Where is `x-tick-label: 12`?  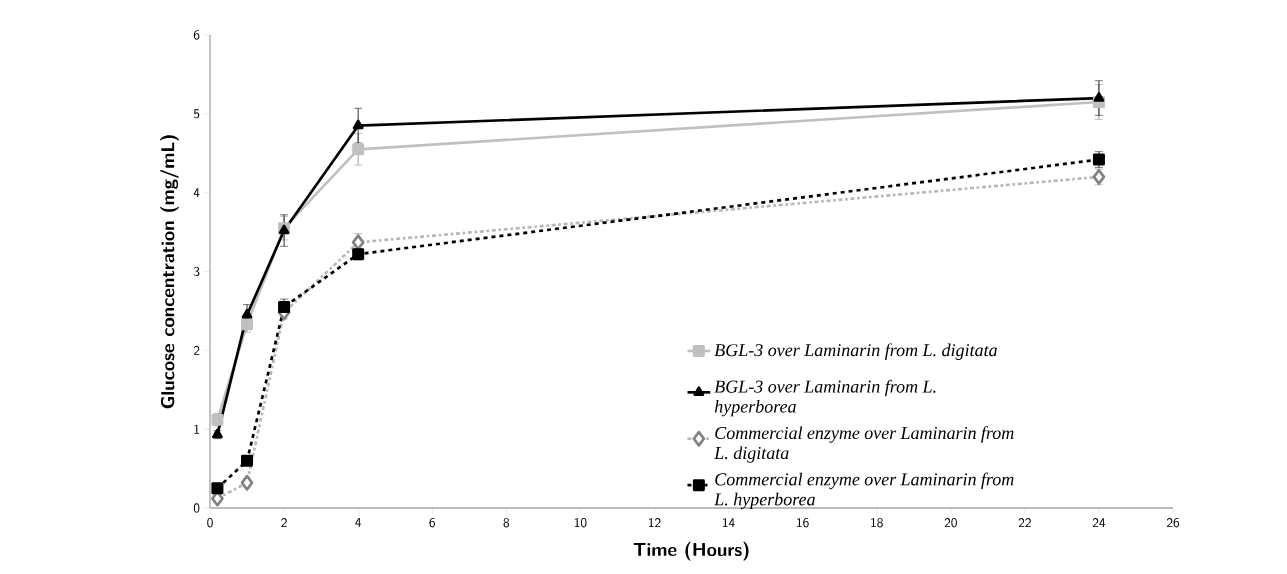
x-tick-label: 12 is located at coordinates (655, 523).